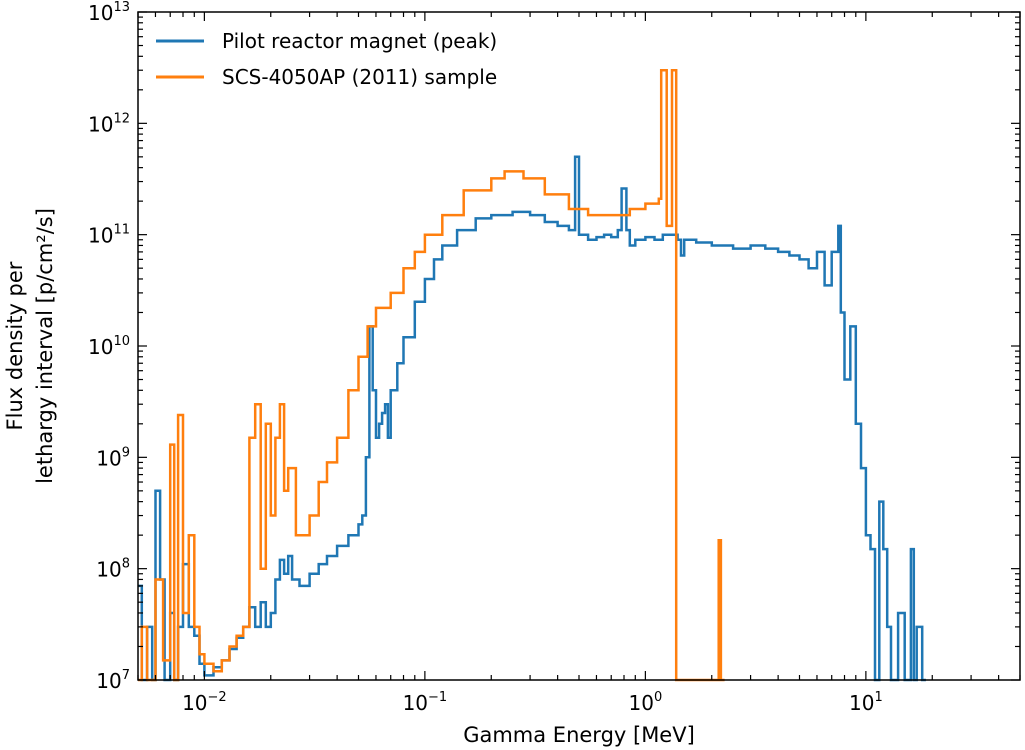 The image size is (1025, 750). What do you see at coordinates (45, 346) in the screenshot?
I see `y-axis-label-line-2: lethargy interval [p/cm²/s]` at bounding box center [45, 346].